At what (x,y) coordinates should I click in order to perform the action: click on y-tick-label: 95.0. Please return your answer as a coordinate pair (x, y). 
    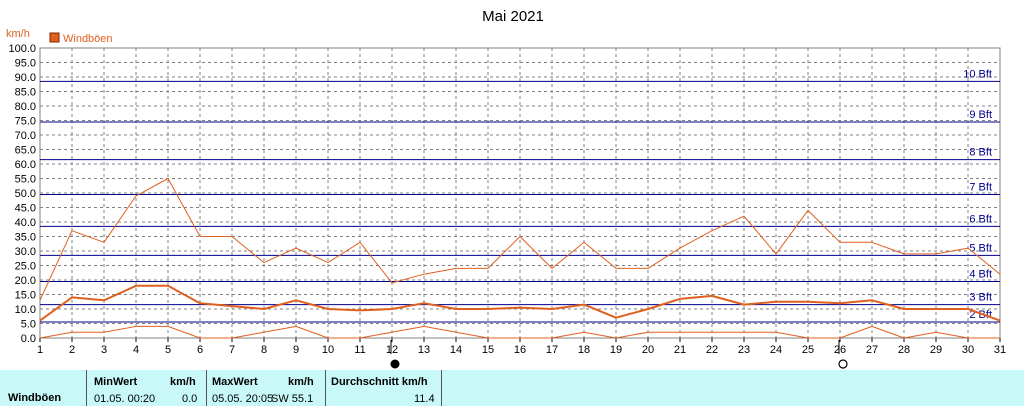
    Looking at the image, I should click on (25, 64).